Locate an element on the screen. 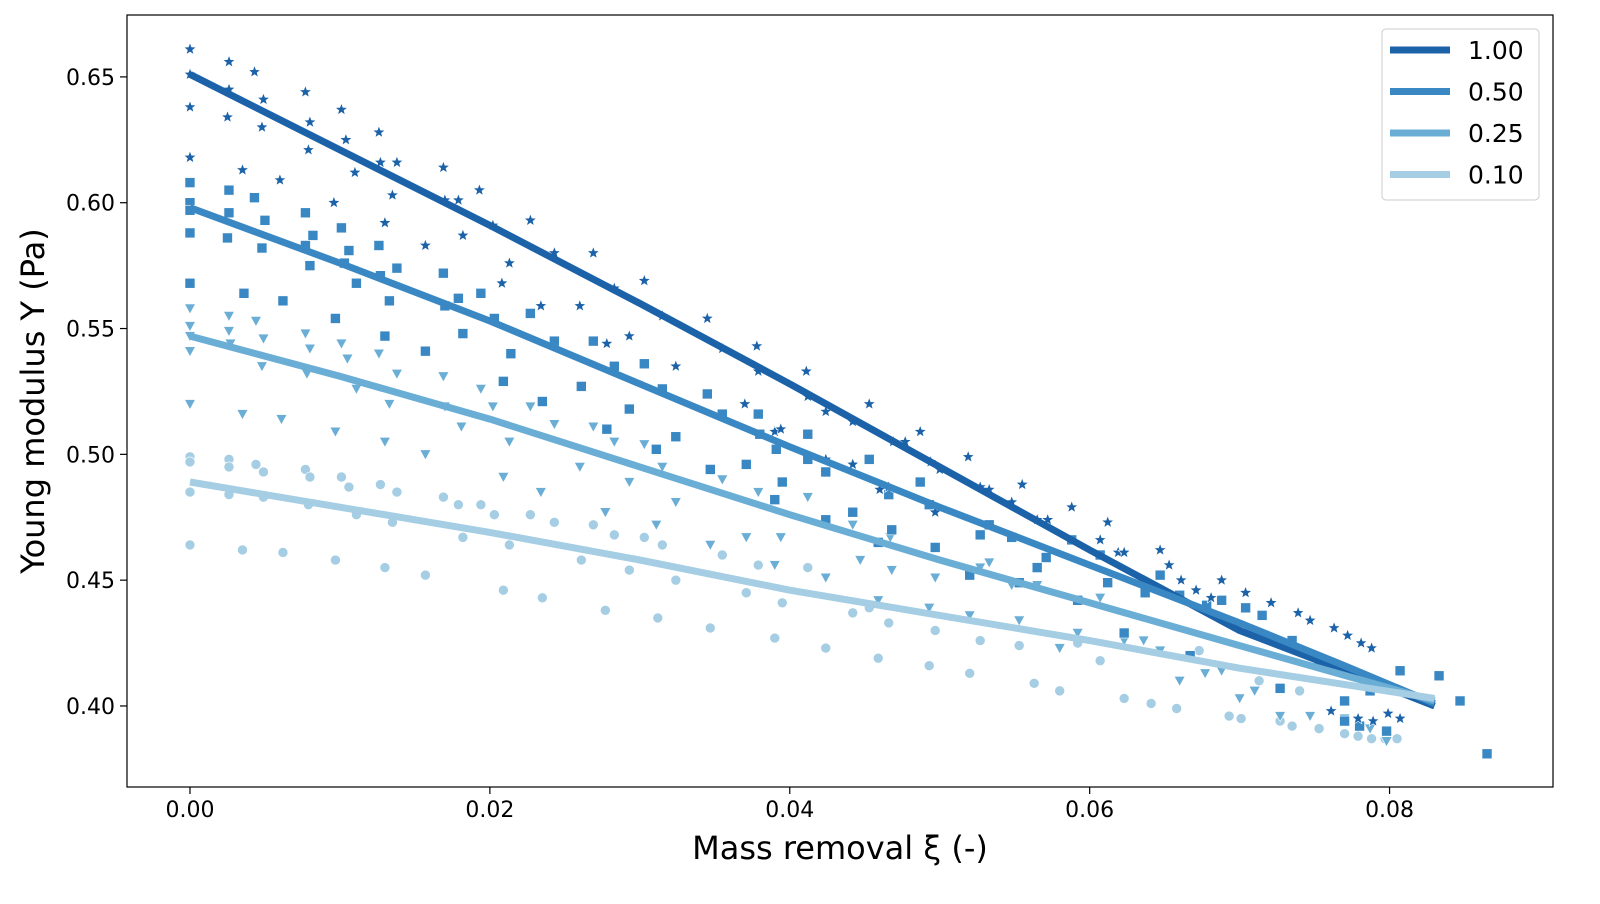 This screenshot has height=904, width=1600. y-tick-label: 0.50 is located at coordinates (90, 455).